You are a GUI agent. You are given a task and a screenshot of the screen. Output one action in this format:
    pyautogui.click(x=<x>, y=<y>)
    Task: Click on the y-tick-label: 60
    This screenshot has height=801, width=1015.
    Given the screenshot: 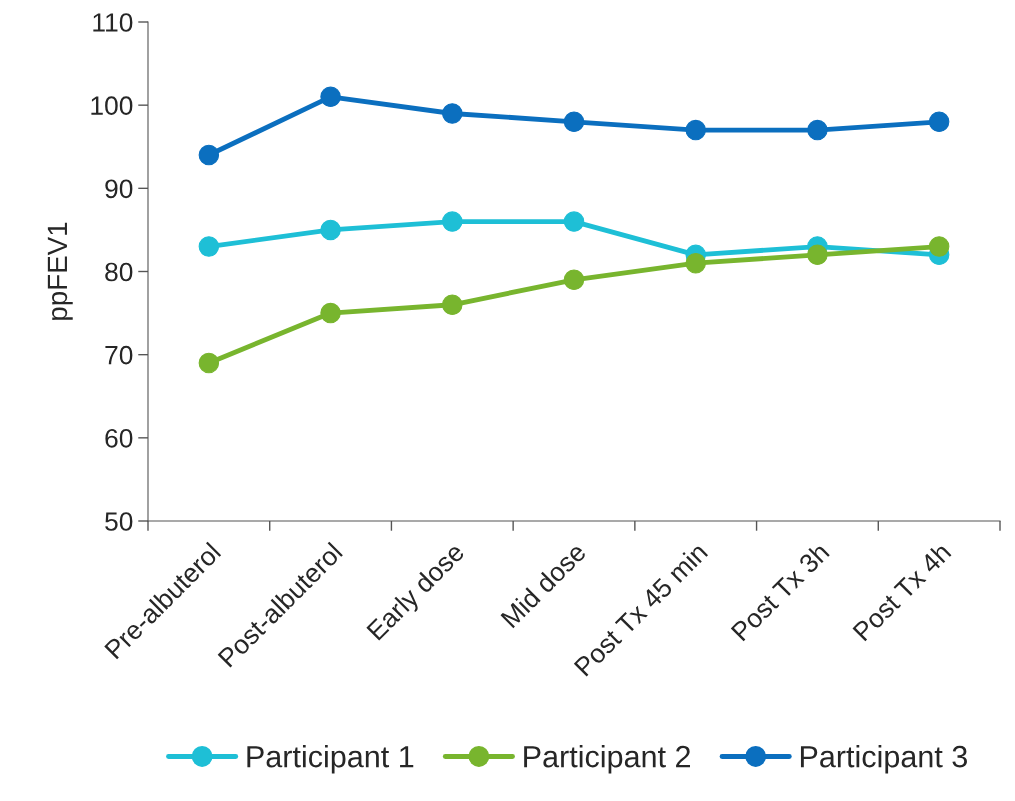 What is the action you would take?
    pyautogui.click(x=119, y=438)
    